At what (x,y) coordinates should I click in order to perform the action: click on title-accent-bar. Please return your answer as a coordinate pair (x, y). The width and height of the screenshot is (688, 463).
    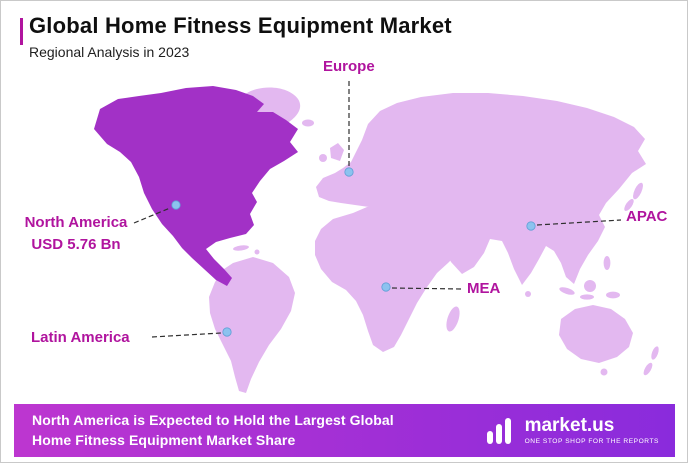
    Looking at the image, I should click on (21, 31).